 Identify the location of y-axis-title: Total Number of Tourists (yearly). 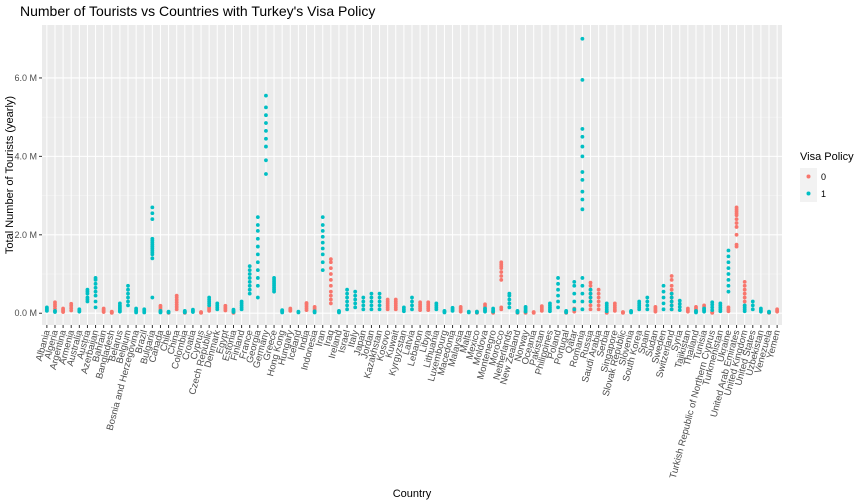
(10, 175).